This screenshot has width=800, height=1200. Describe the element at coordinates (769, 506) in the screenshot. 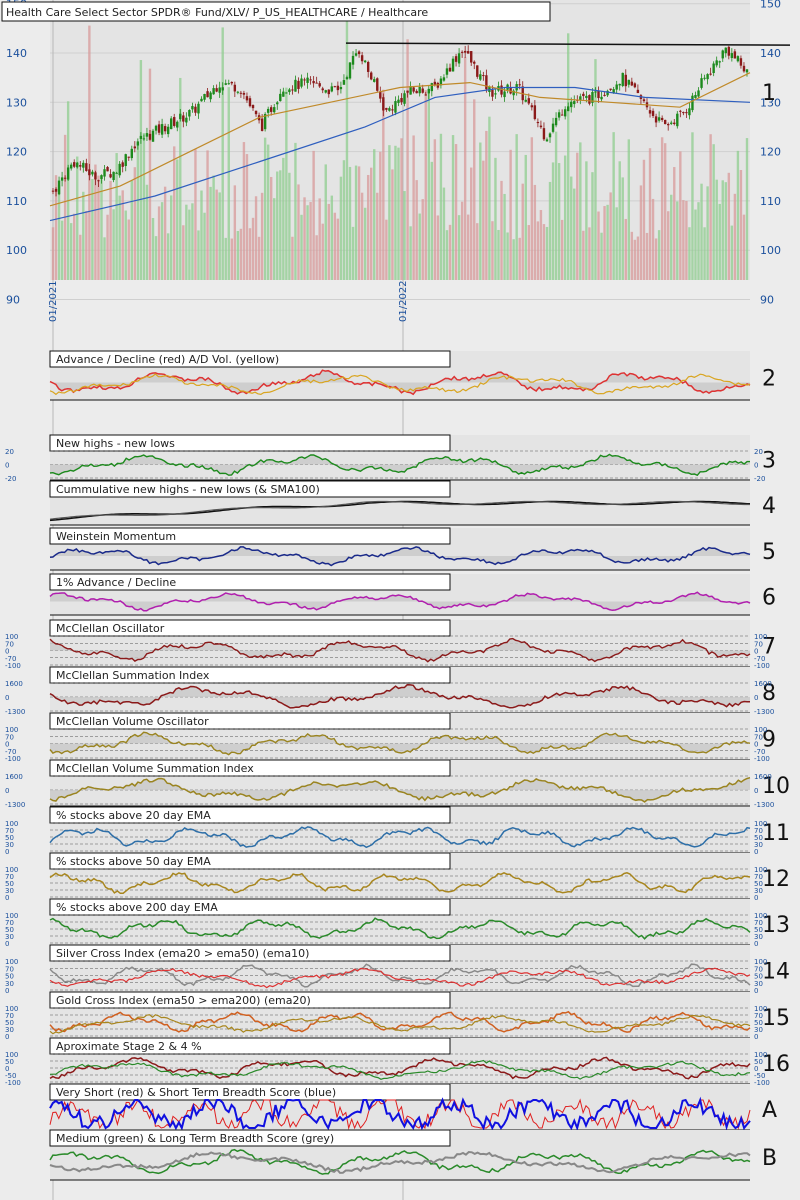

I see `panel-number: 4` at that location.